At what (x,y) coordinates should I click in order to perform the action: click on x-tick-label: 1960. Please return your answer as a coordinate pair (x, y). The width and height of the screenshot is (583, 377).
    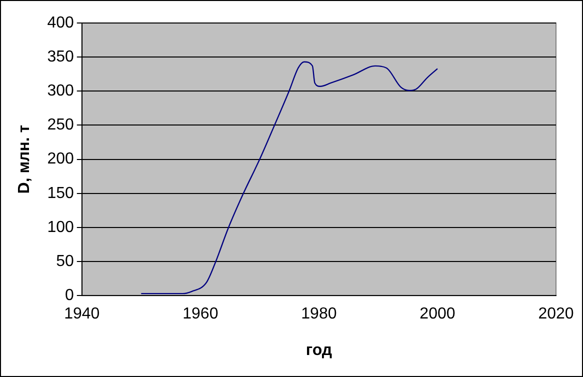
    Looking at the image, I should click on (200, 314).